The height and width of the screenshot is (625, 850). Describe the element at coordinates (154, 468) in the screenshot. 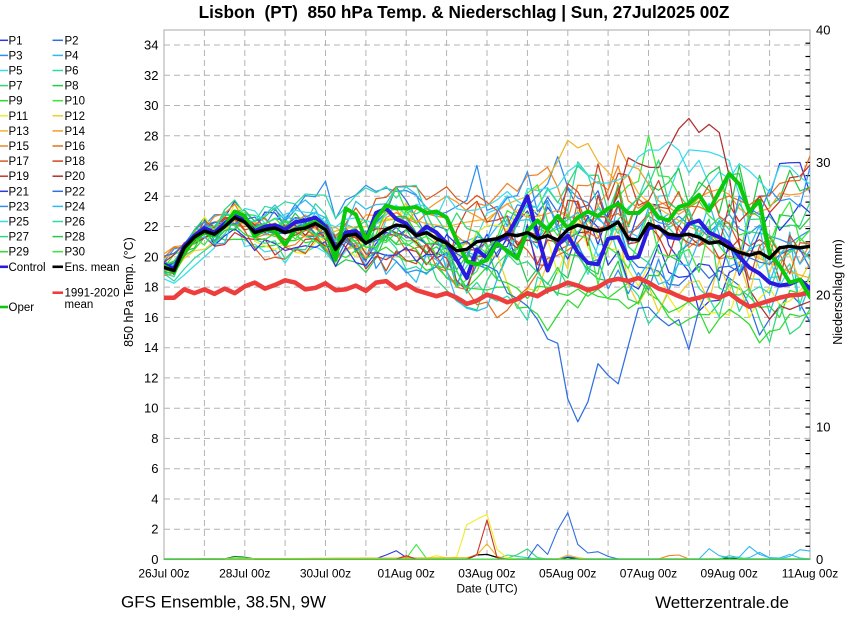

I see `svg-text: 6` at that location.